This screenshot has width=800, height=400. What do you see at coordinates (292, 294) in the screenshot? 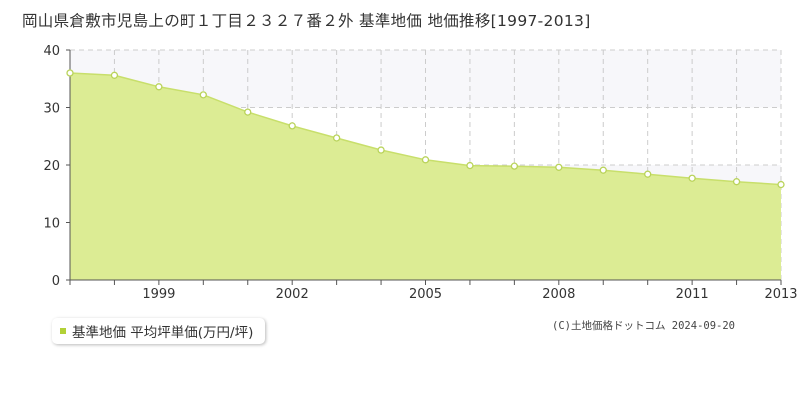
I see `x-tick-label: 2002` at bounding box center [292, 294].